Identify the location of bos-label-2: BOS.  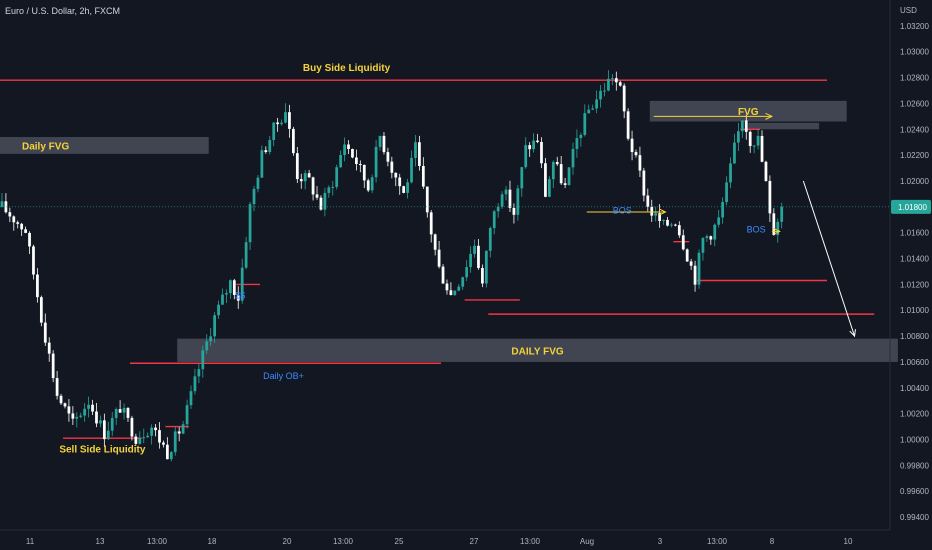
(756, 230).